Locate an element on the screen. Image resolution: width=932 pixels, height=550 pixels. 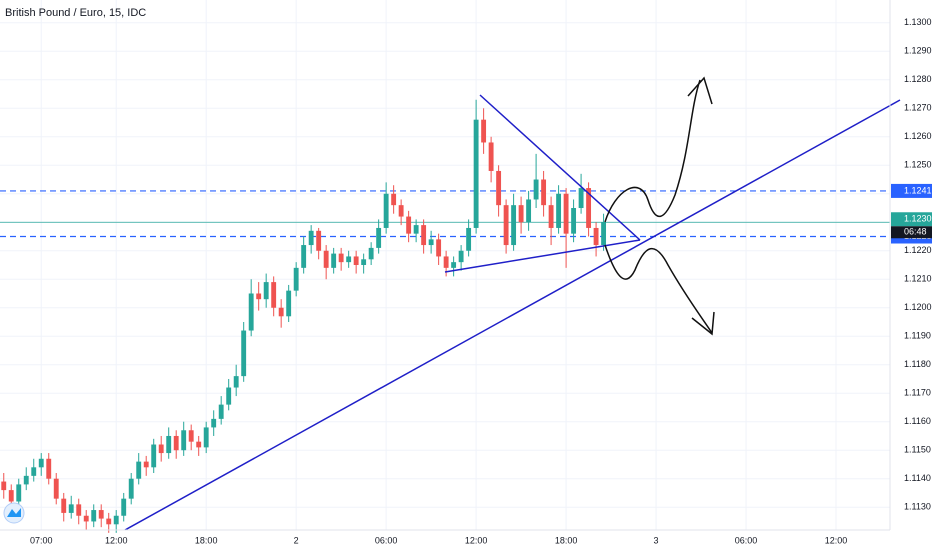
y-tick-label: 1.1130 is located at coordinates (917, 507).